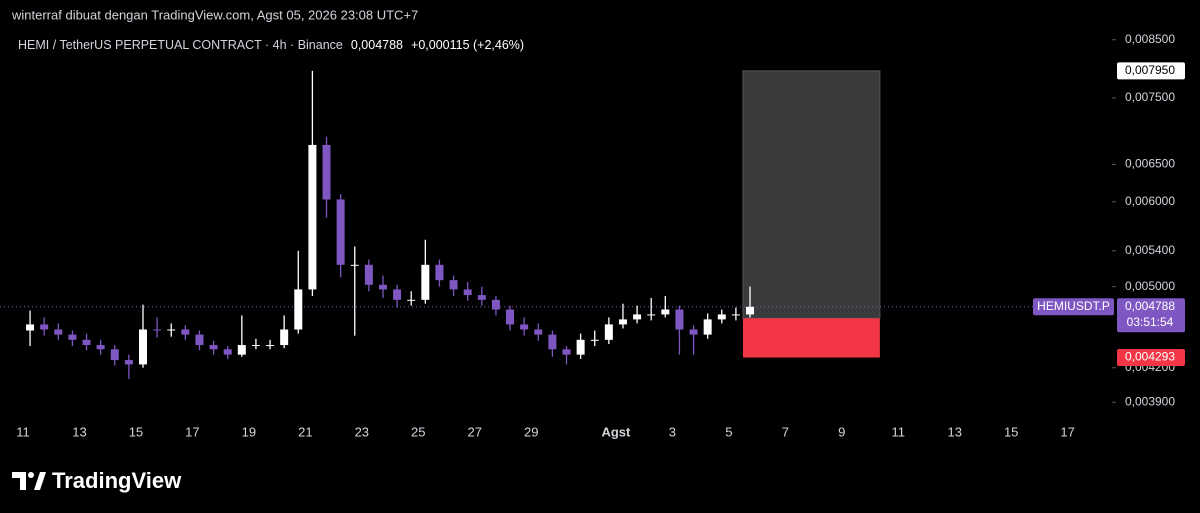 This screenshot has height=513, width=1200. I want to click on x-tick-label: 19, so click(249, 431).